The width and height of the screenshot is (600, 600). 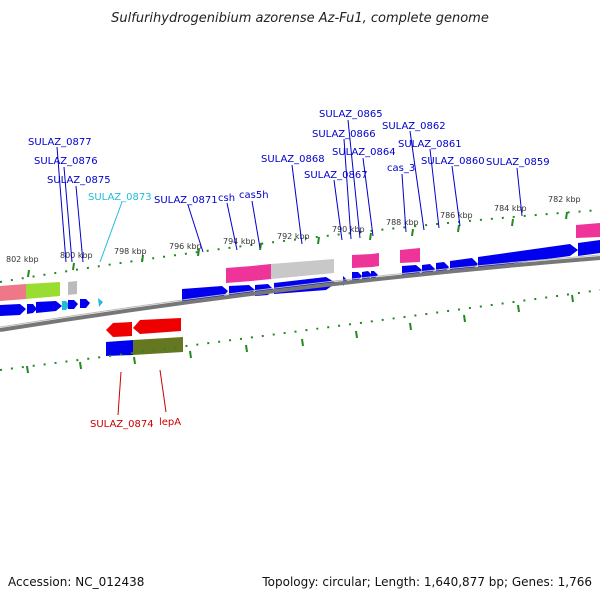 What do you see at coordinates (402, 222) in the screenshot?
I see `tick-label: 788 kbp` at bounding box center [402, 222].